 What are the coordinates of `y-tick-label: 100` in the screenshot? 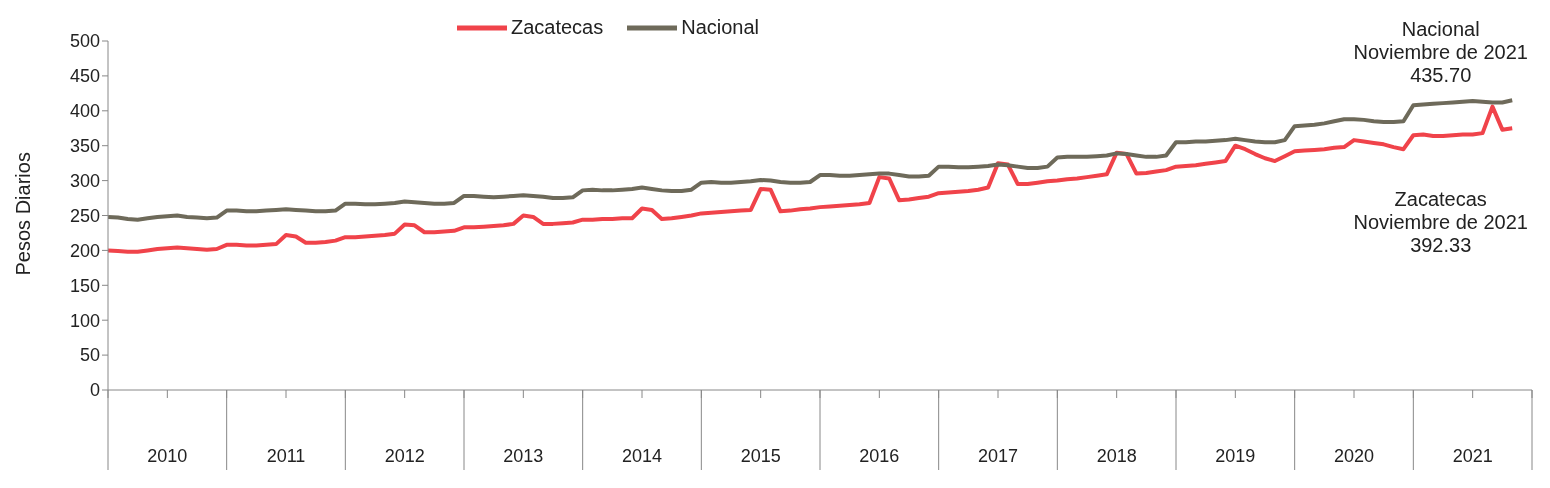 It's located at (84, 320).